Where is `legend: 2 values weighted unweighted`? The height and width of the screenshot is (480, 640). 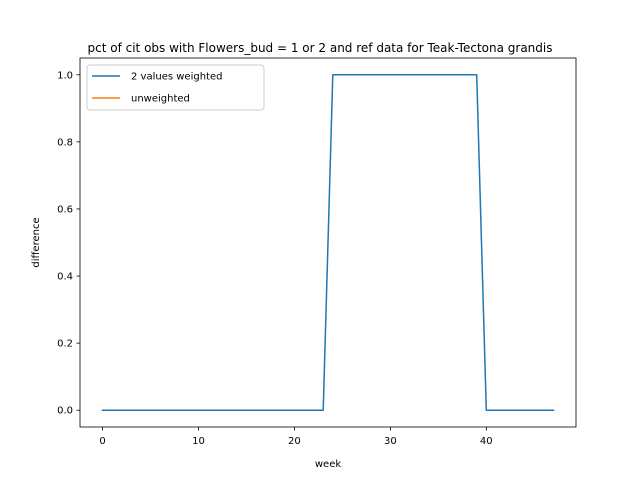
legend: 2 values weighted unweighted is located at coordinates (175, 87).